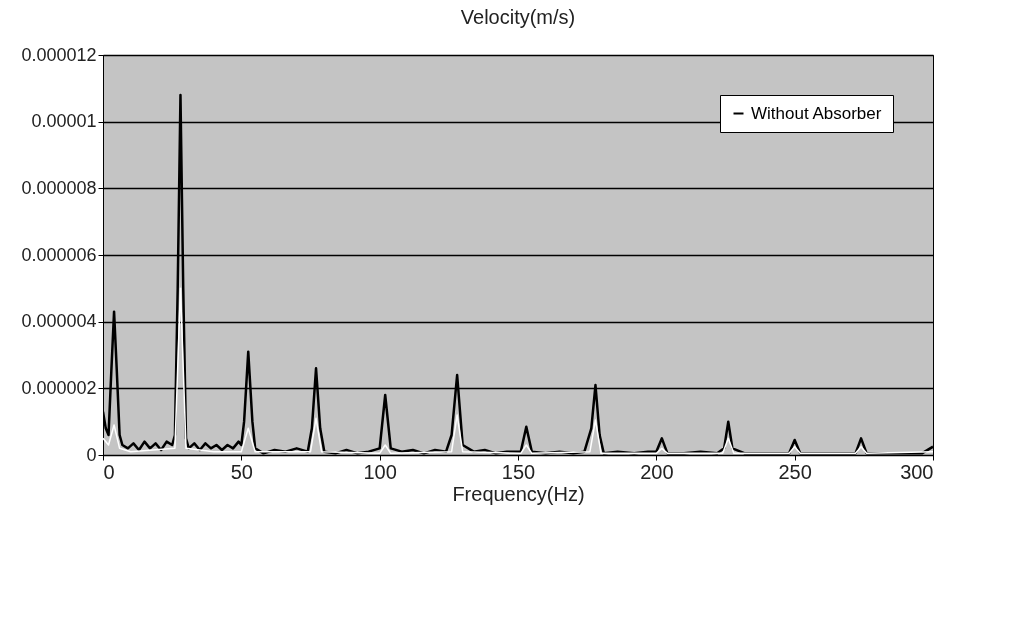  I want to click on y-tick-label: 0.000006, so click(59, 254).